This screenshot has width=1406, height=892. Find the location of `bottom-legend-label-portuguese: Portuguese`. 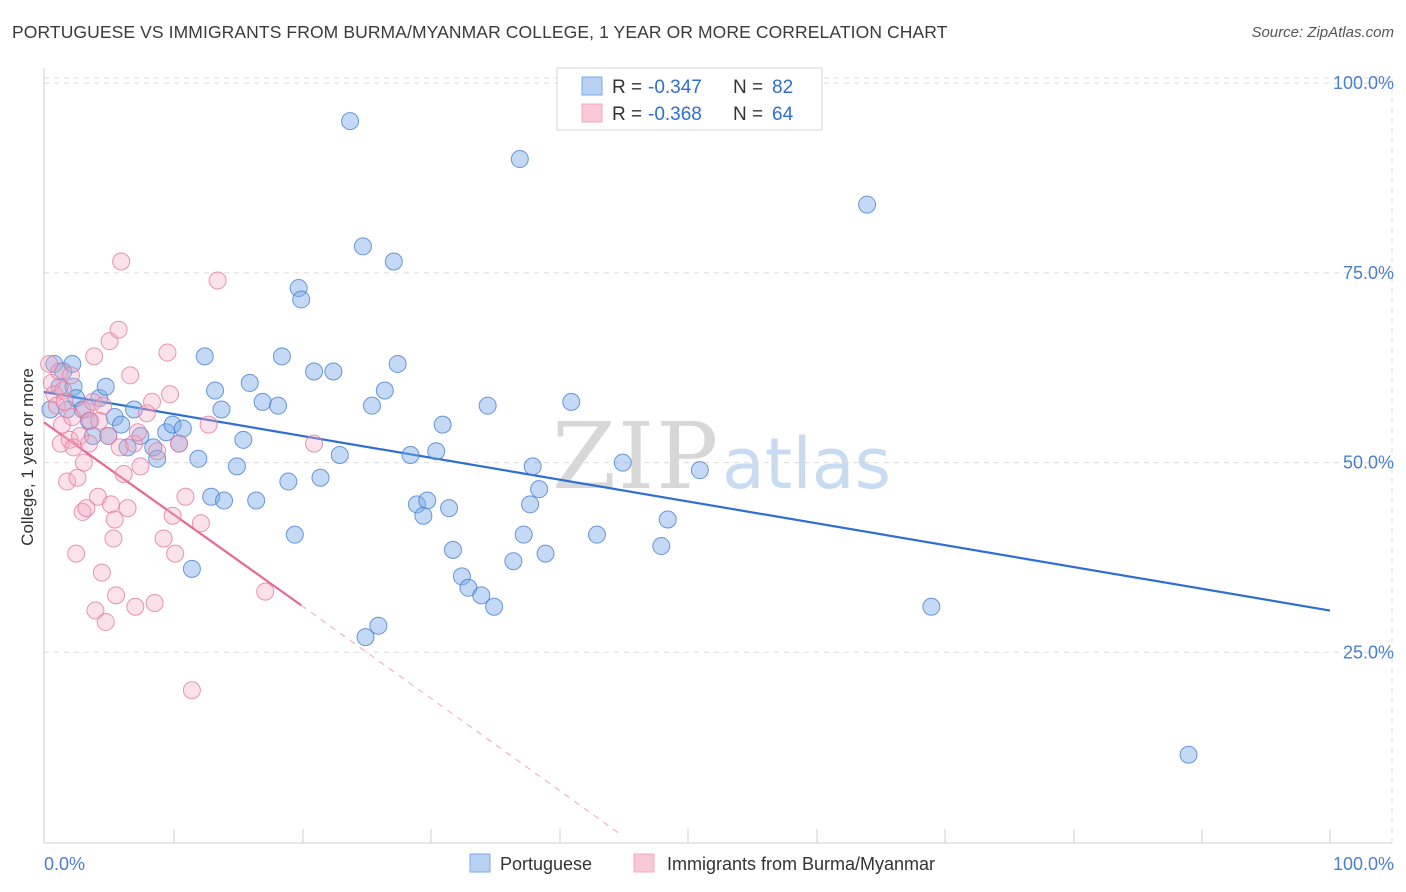

bottom-legend-label-portuguese: Portuguese is located at coordinates (546, 864).